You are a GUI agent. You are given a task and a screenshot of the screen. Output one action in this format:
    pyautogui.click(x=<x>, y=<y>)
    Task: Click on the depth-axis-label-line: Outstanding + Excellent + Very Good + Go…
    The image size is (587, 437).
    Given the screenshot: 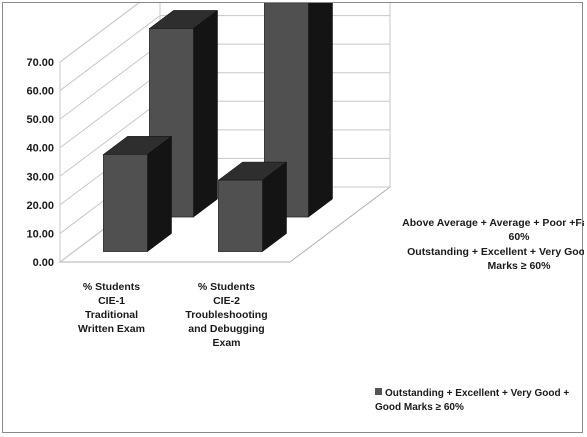 What is the action you would take?
    pyautogui.click(x=495, y=252)
    